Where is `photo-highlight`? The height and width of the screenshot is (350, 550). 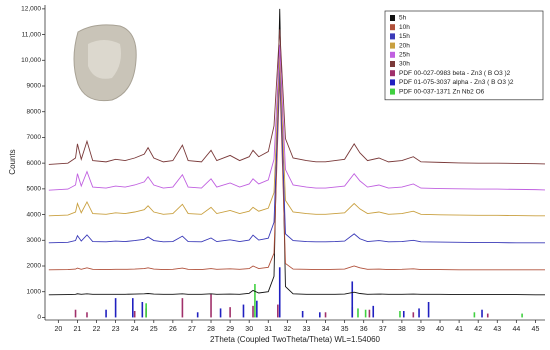 photo-highlight is located at coordinates (104, 59).